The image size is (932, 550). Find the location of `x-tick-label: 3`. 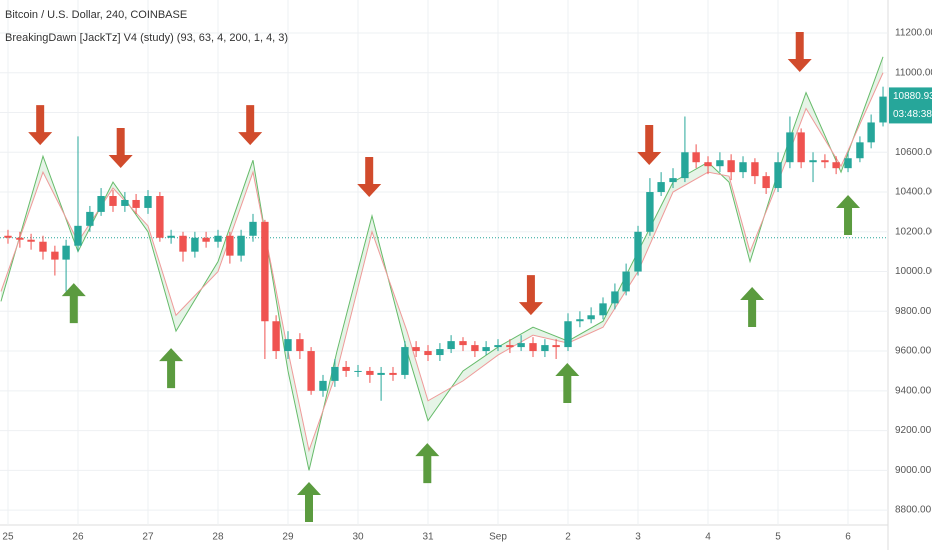

x-tick-label: 3 is located at coordinates (638, 537).